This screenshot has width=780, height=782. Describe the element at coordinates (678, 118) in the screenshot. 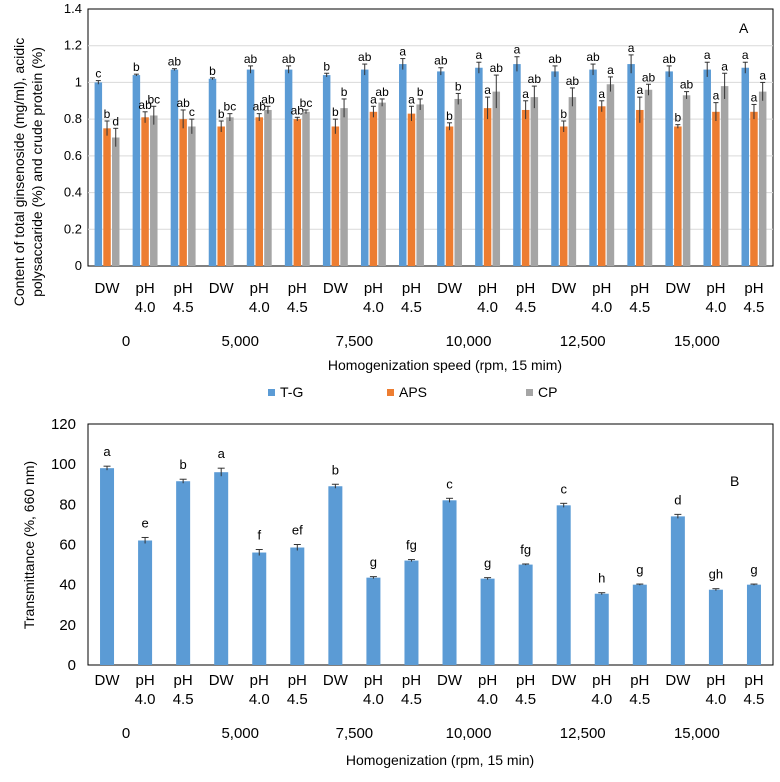

I see `panel-a-significance-aps-15: b` at that location.